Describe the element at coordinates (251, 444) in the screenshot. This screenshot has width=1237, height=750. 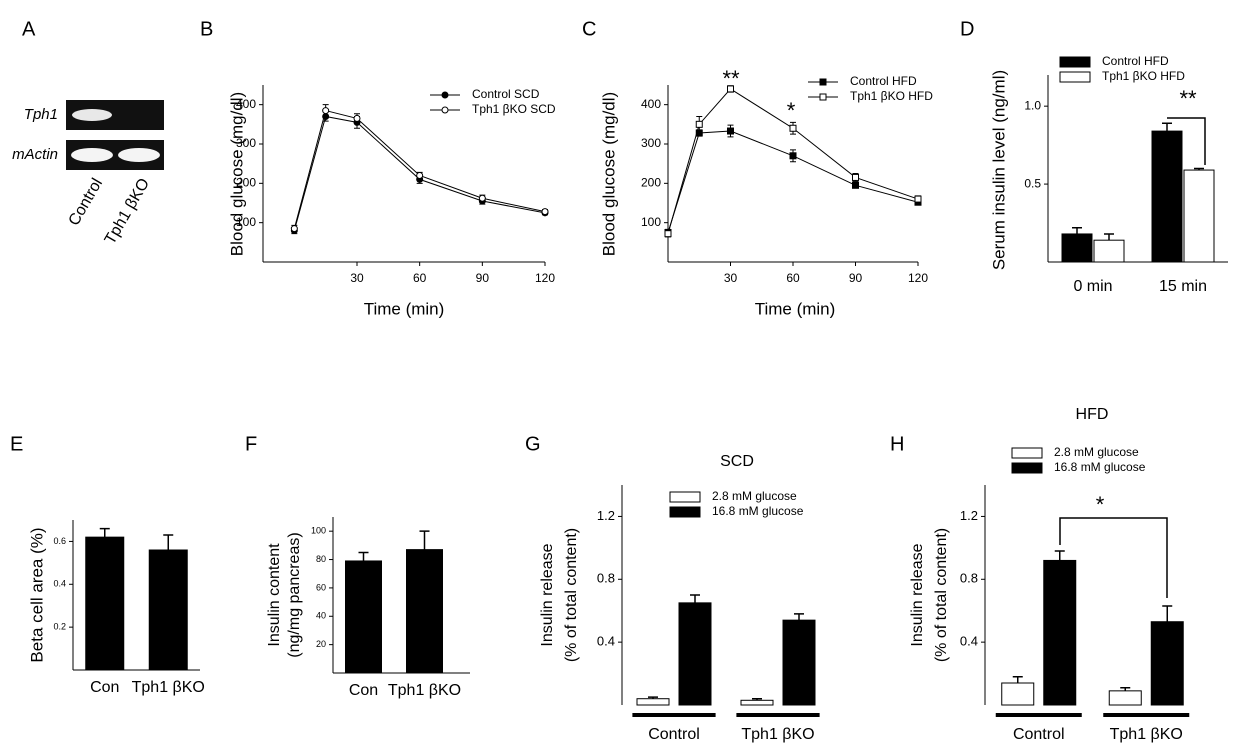
I see `panel-letter: F` at that location.